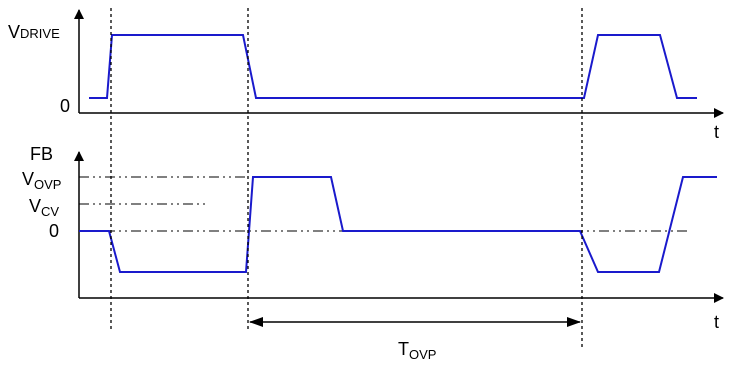  I want to click on vdrive-waveform, so click(393, 66).